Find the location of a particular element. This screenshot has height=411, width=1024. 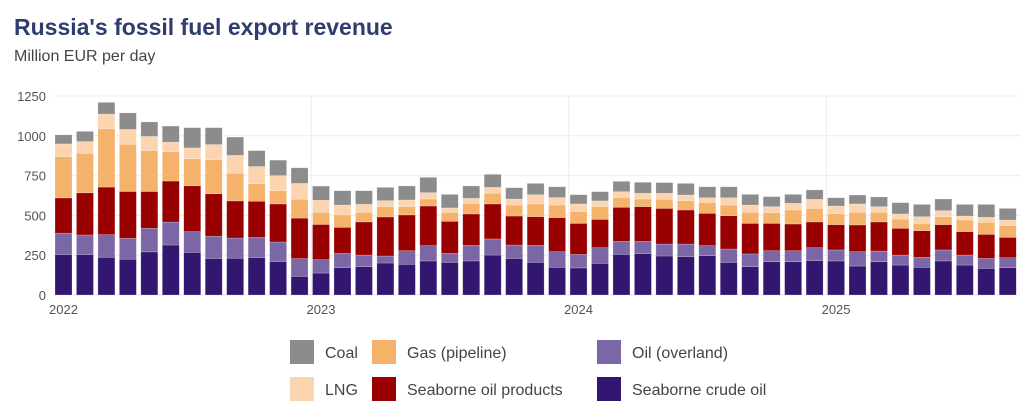

legend-label: LNG is located at coordinates (341, 390).